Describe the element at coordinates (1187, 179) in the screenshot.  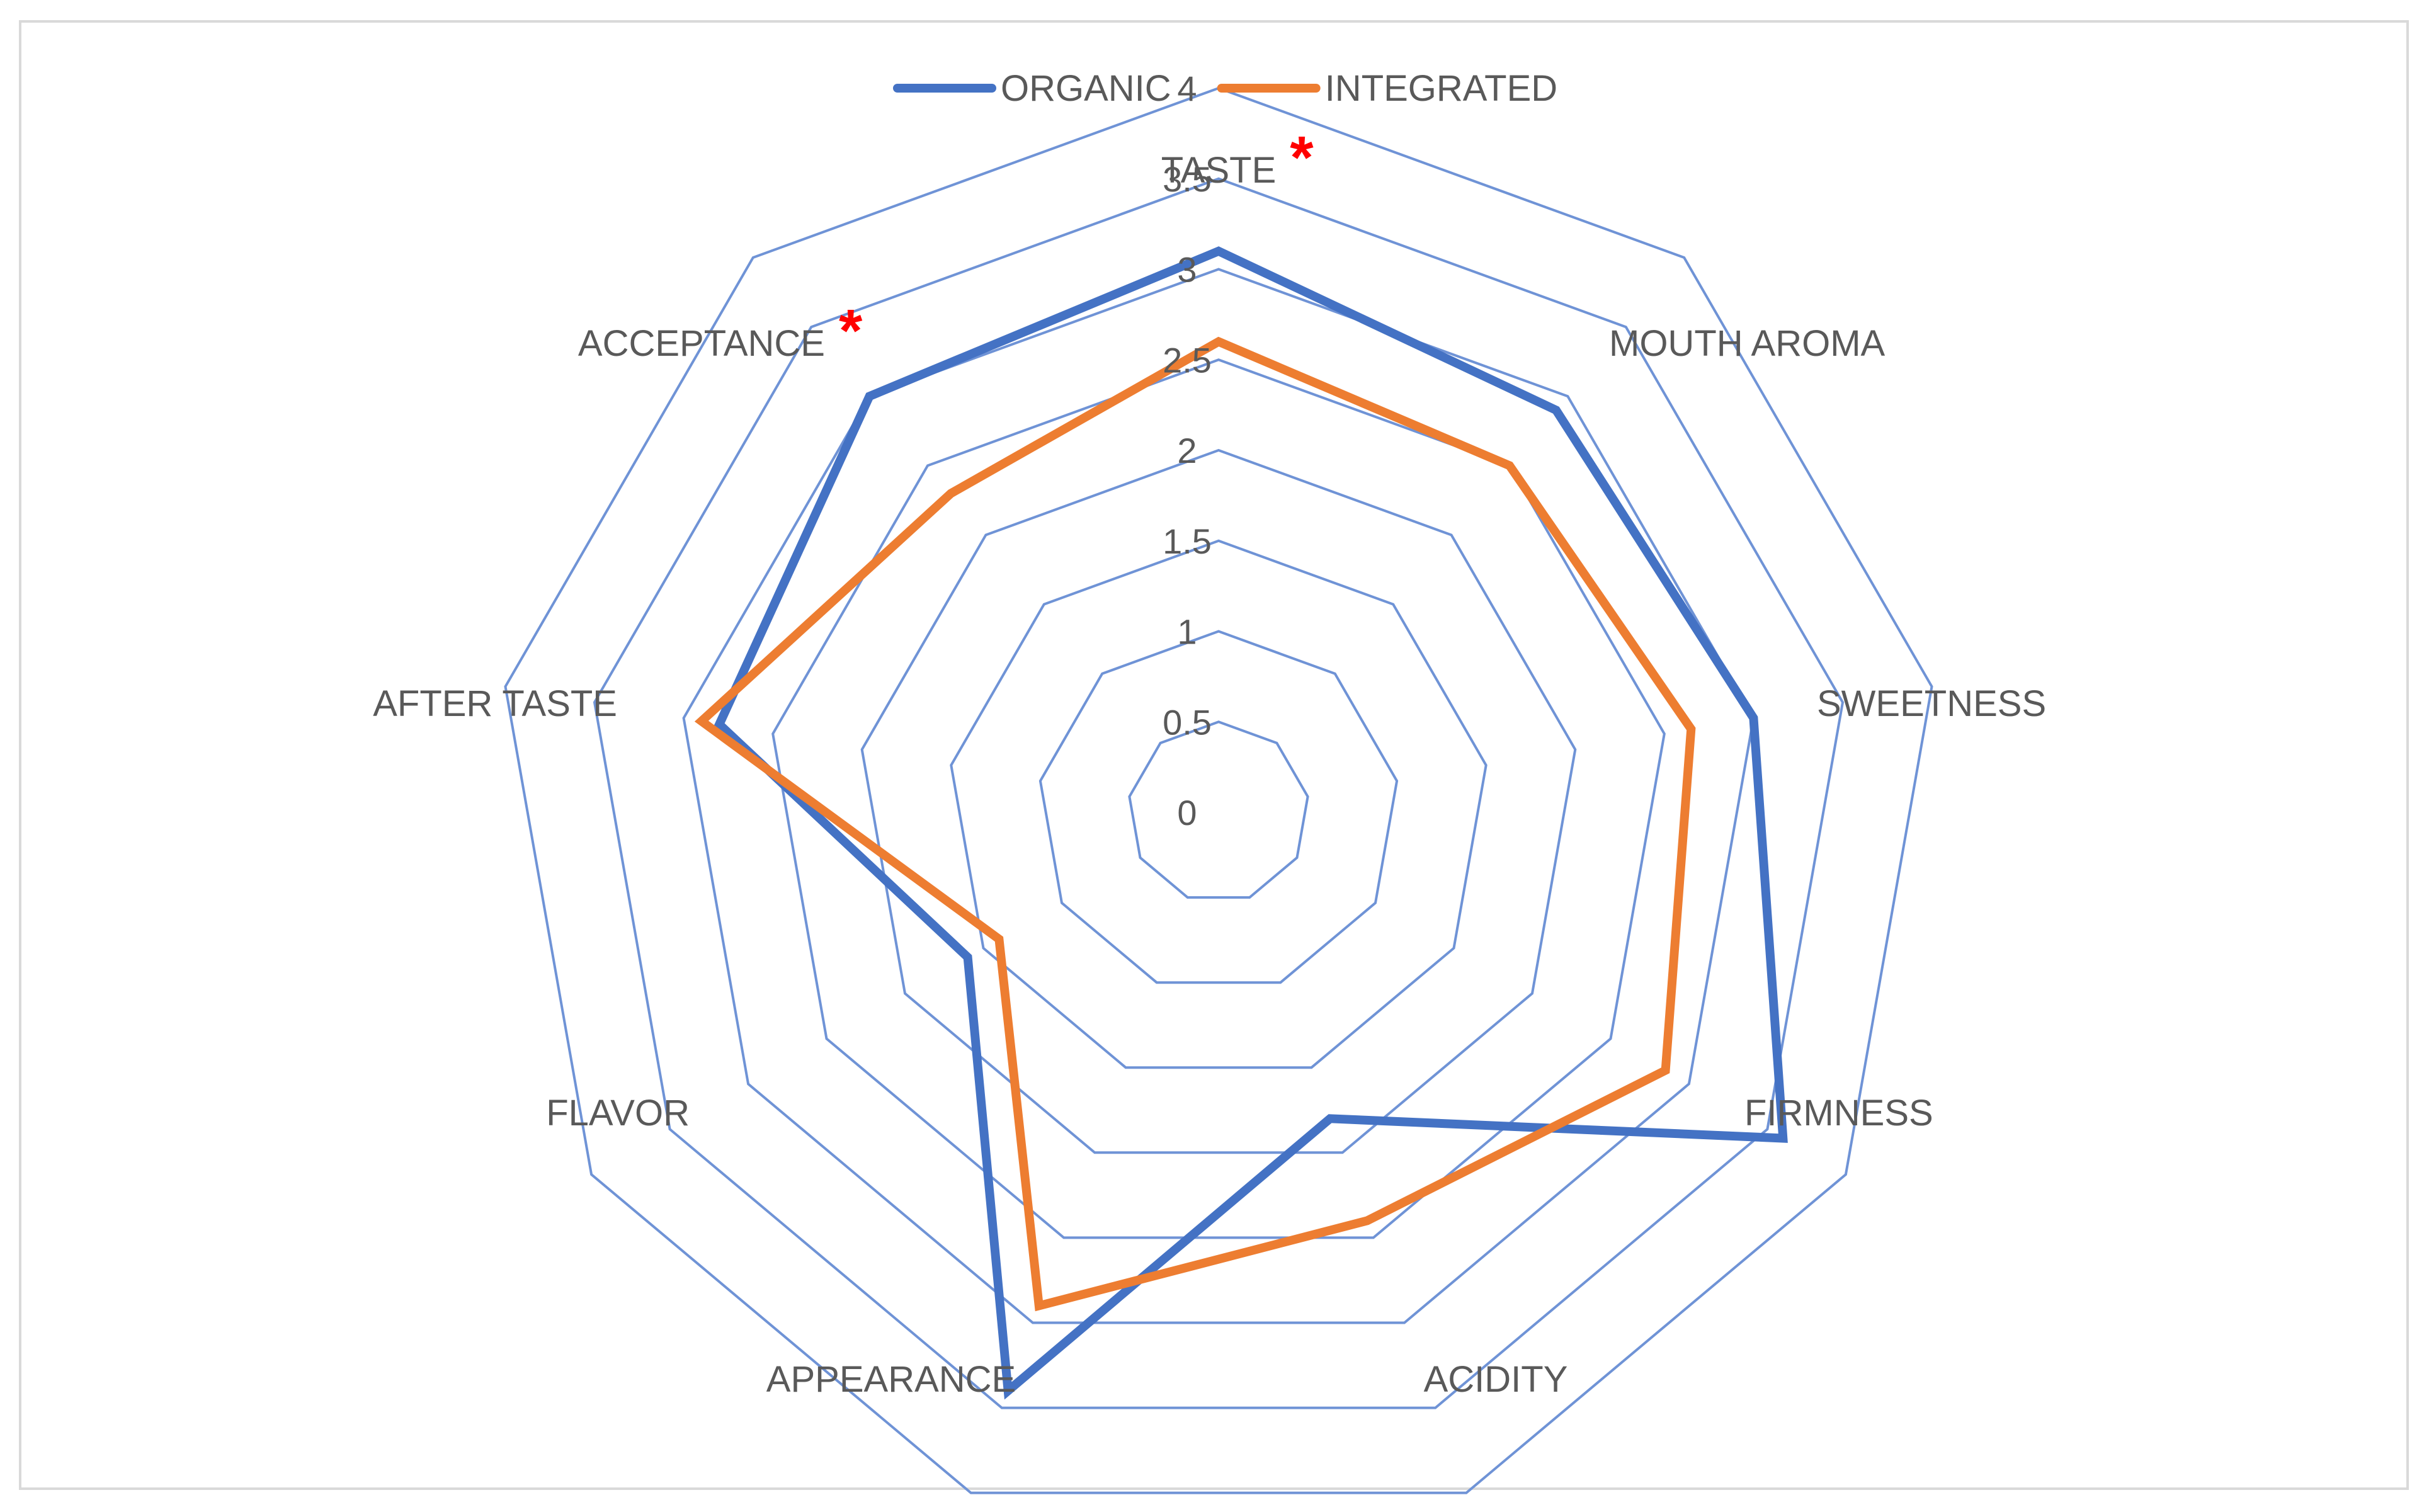
I see `tick-label: 3.5` at that location.